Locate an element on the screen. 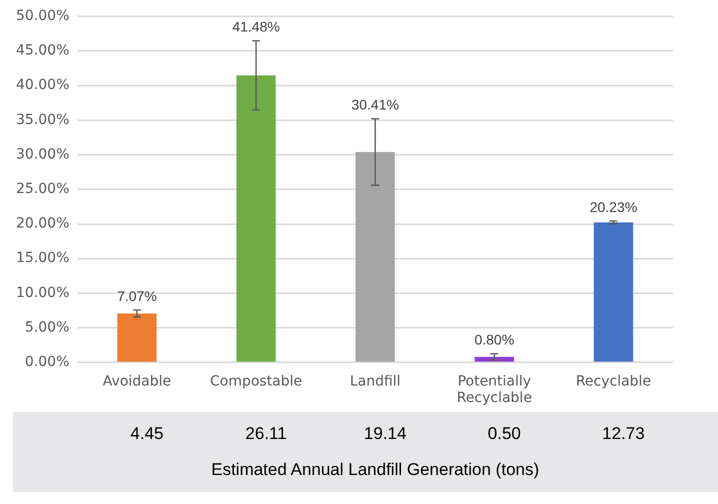  data-label: 0.80% is located at coordinates (494, 340).